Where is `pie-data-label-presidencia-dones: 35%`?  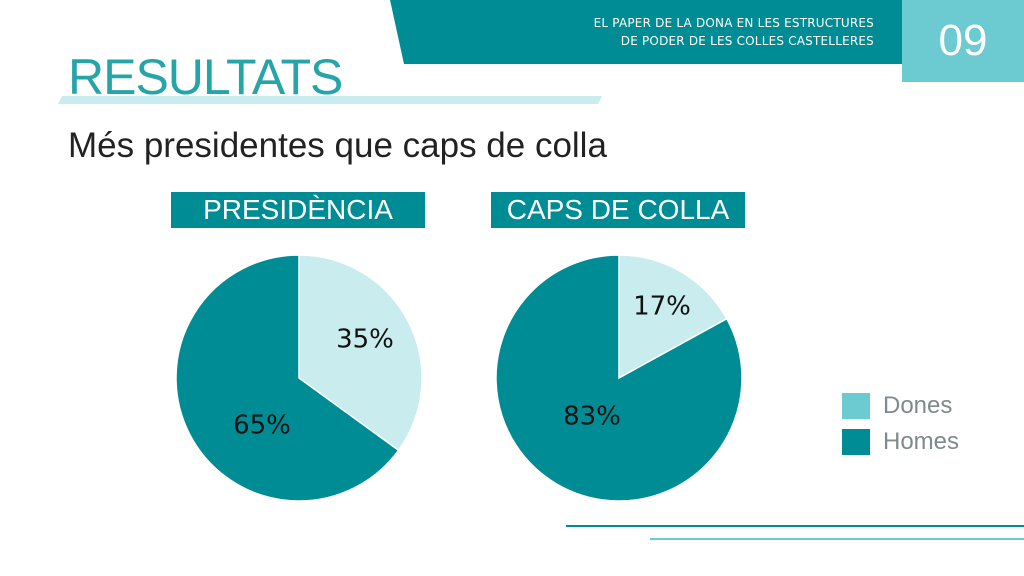 pie-data-label-presidencia-dones: 35% is located at coordinates (365, 340).